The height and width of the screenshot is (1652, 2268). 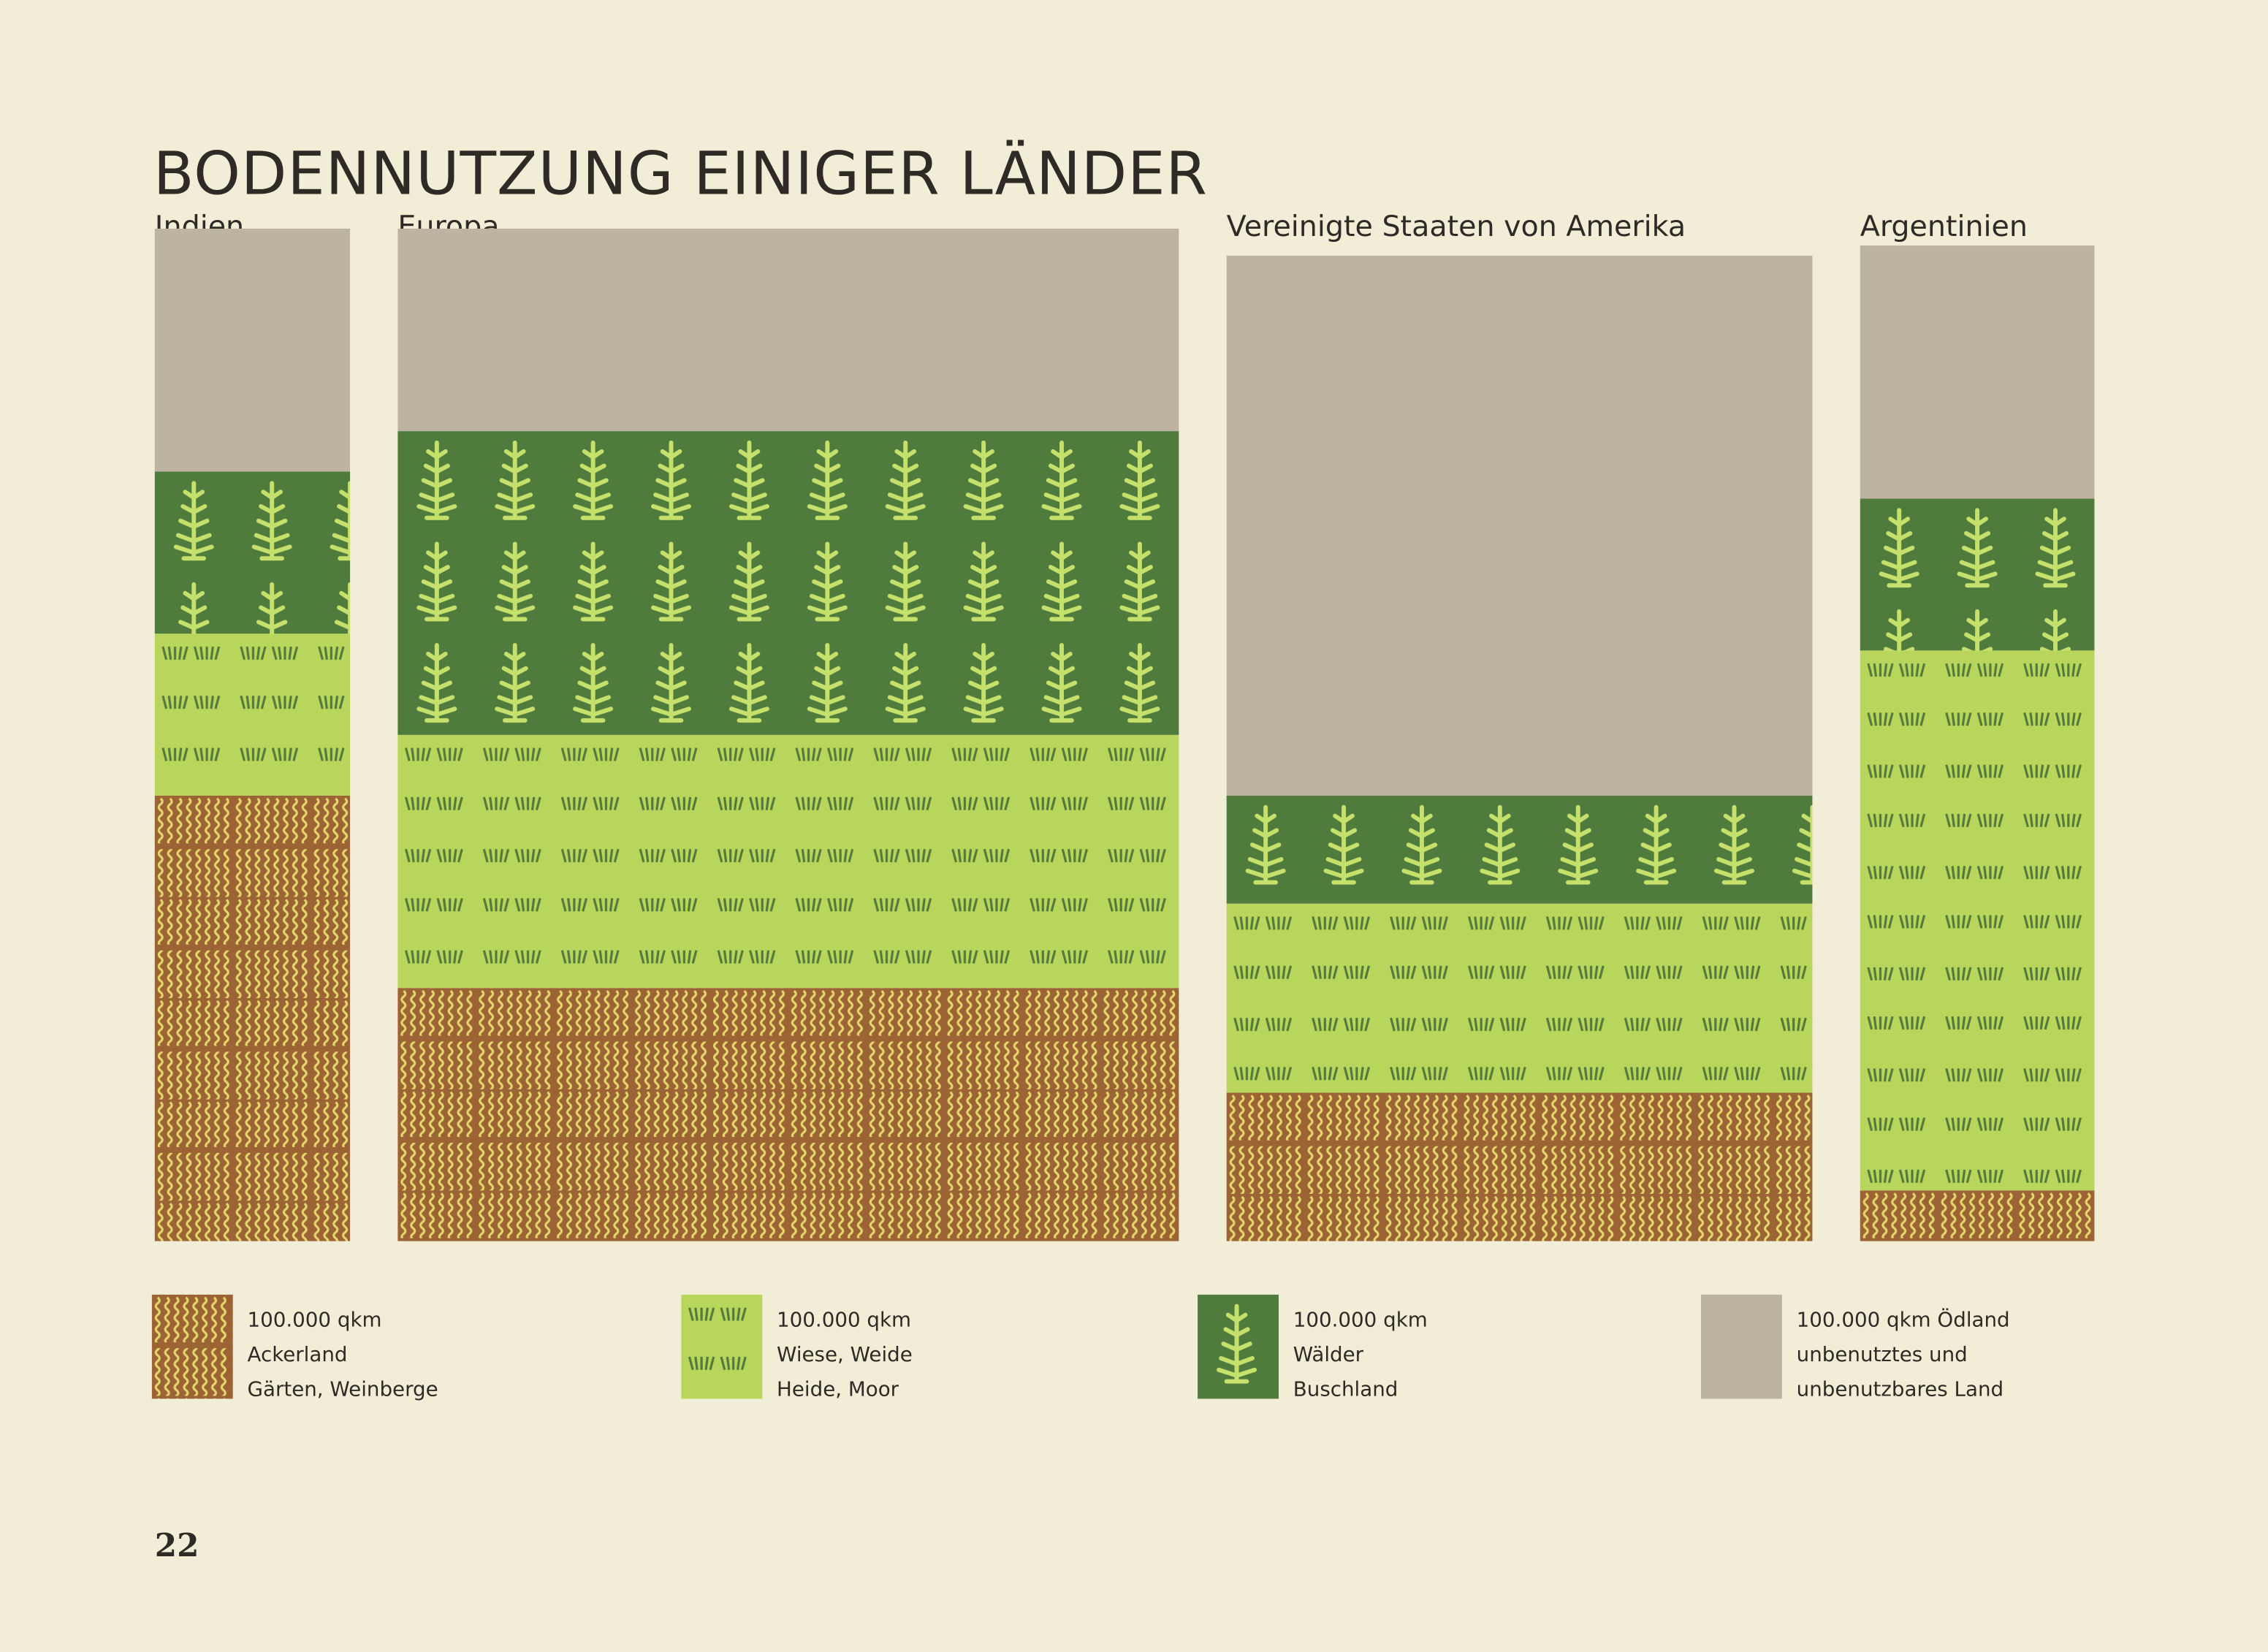 I want to click on legend-text: unbenutztes und, so click(x=1882, y=1354).